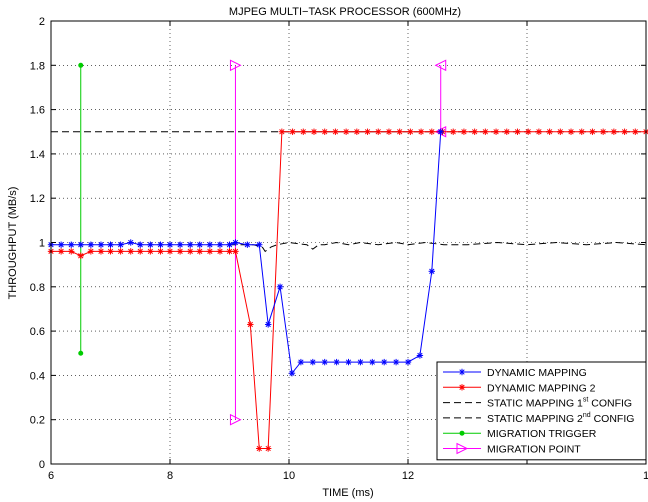 This screenshot has width=648, height=502. I want to click on legend-label: MIGRATION TRIGGER, so click(542, 434).